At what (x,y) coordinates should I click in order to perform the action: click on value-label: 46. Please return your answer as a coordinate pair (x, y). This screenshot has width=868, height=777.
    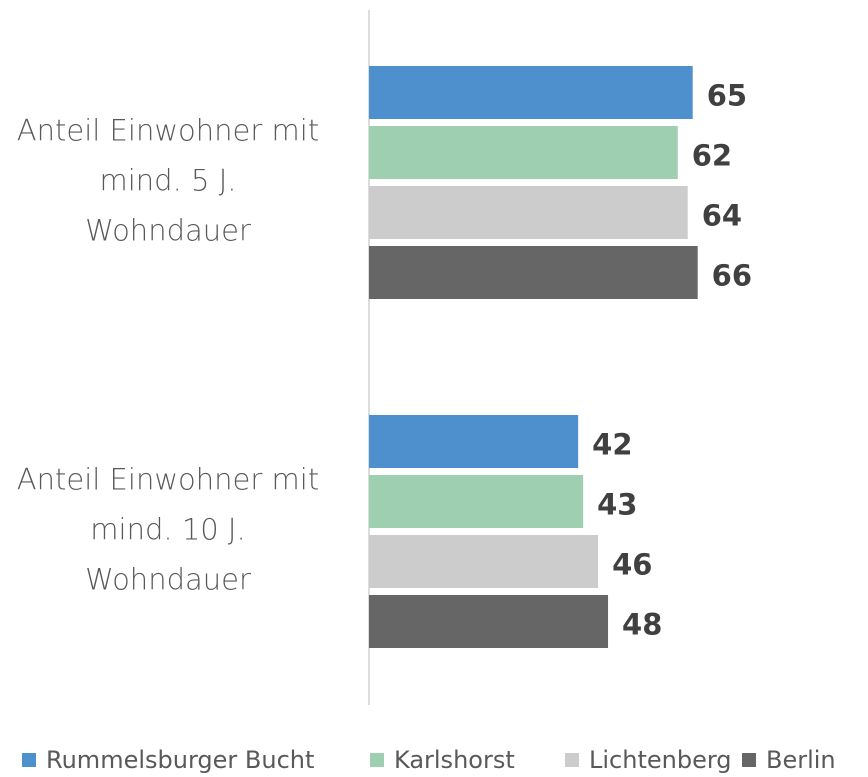
    Looking at the image, I should click on (632, 565).